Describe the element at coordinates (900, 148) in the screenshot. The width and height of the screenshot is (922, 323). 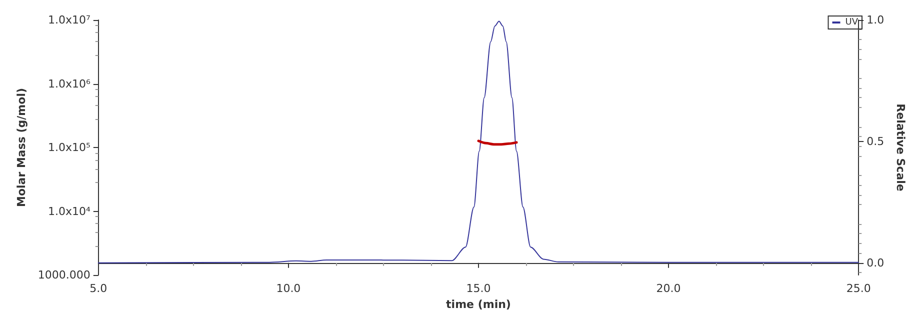
I see `y2-axis-title: Relative Scale` at that location.